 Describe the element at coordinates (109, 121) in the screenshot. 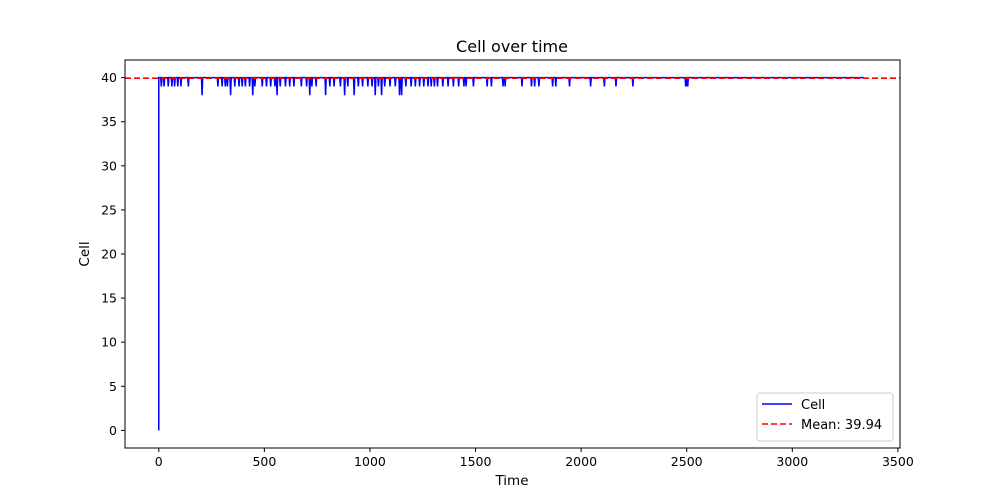

I see `y-tick-label: 35` at that location.